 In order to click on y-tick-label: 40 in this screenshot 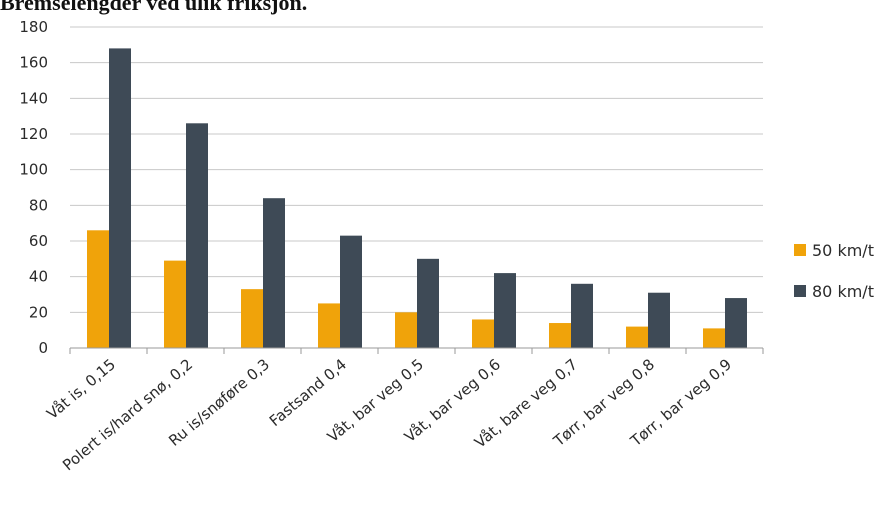, I will do `click(38, 277)`.